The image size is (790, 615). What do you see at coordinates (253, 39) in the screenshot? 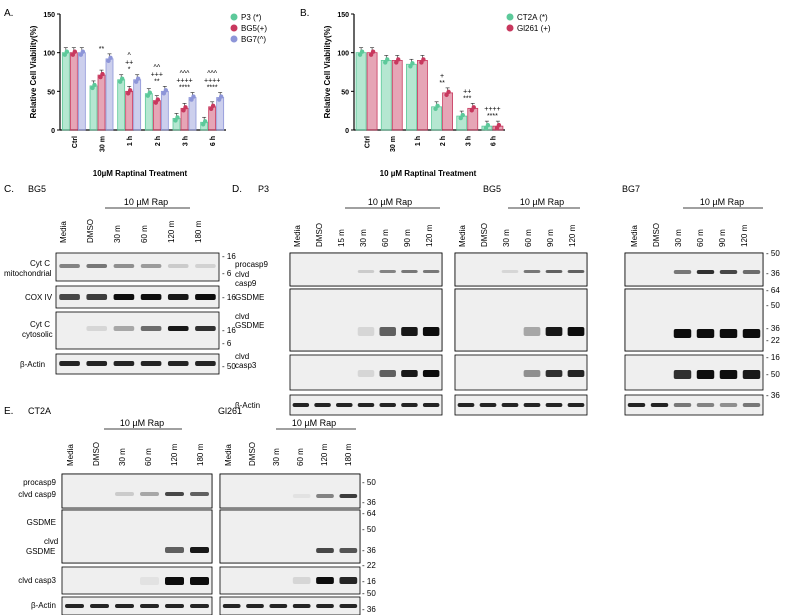
I see `legend-label: BG7(^)` at bounding box center [253, 39].